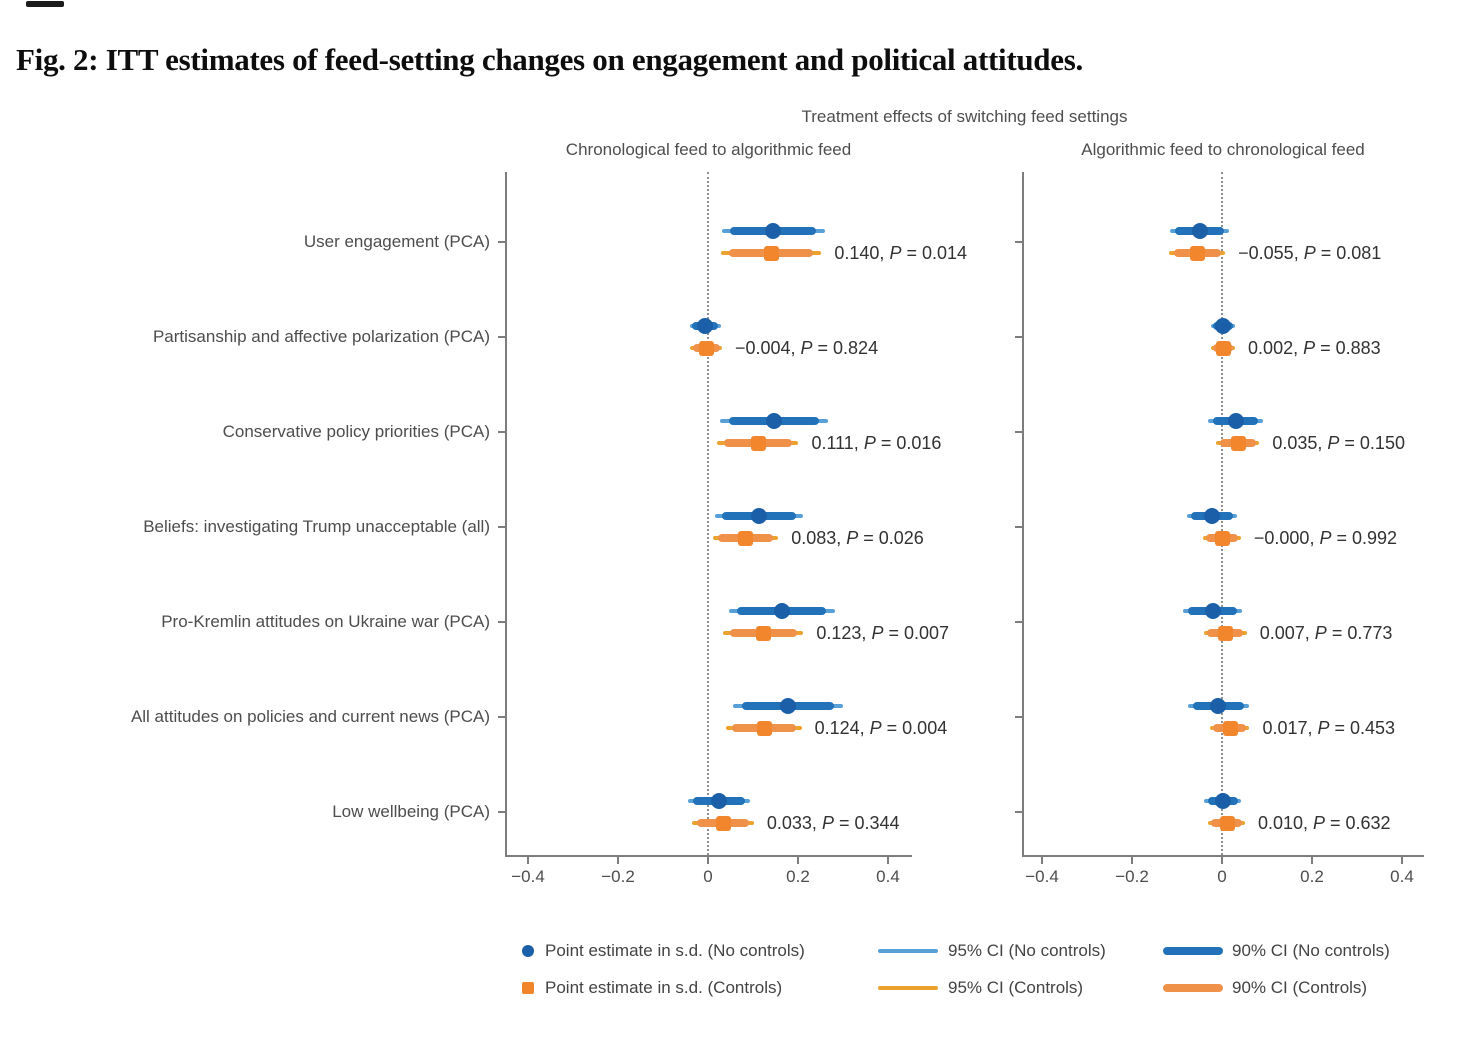 The height and width of the screenshot is (1038, 1478). Describe the element at coordinates (833, 823) in the screenshot. I see `annotation-label: 0.033, P = 0.344` at that location.